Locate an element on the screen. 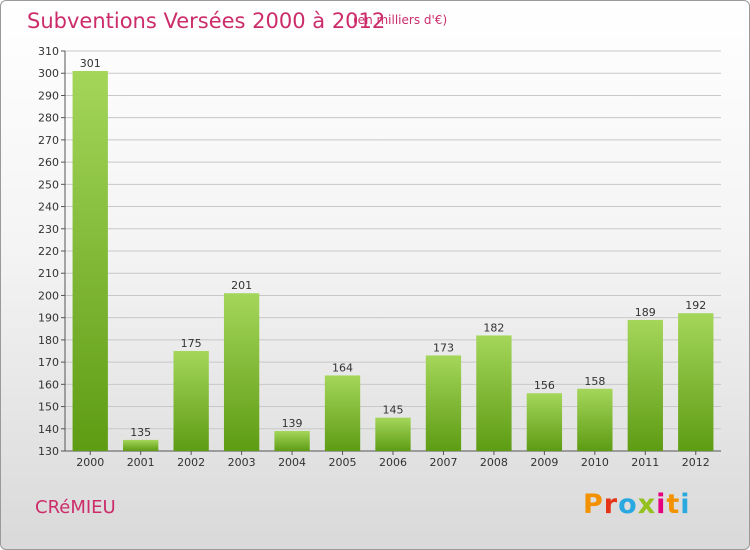  x-tick-label: 2006 is located at coordinates (393, 462).